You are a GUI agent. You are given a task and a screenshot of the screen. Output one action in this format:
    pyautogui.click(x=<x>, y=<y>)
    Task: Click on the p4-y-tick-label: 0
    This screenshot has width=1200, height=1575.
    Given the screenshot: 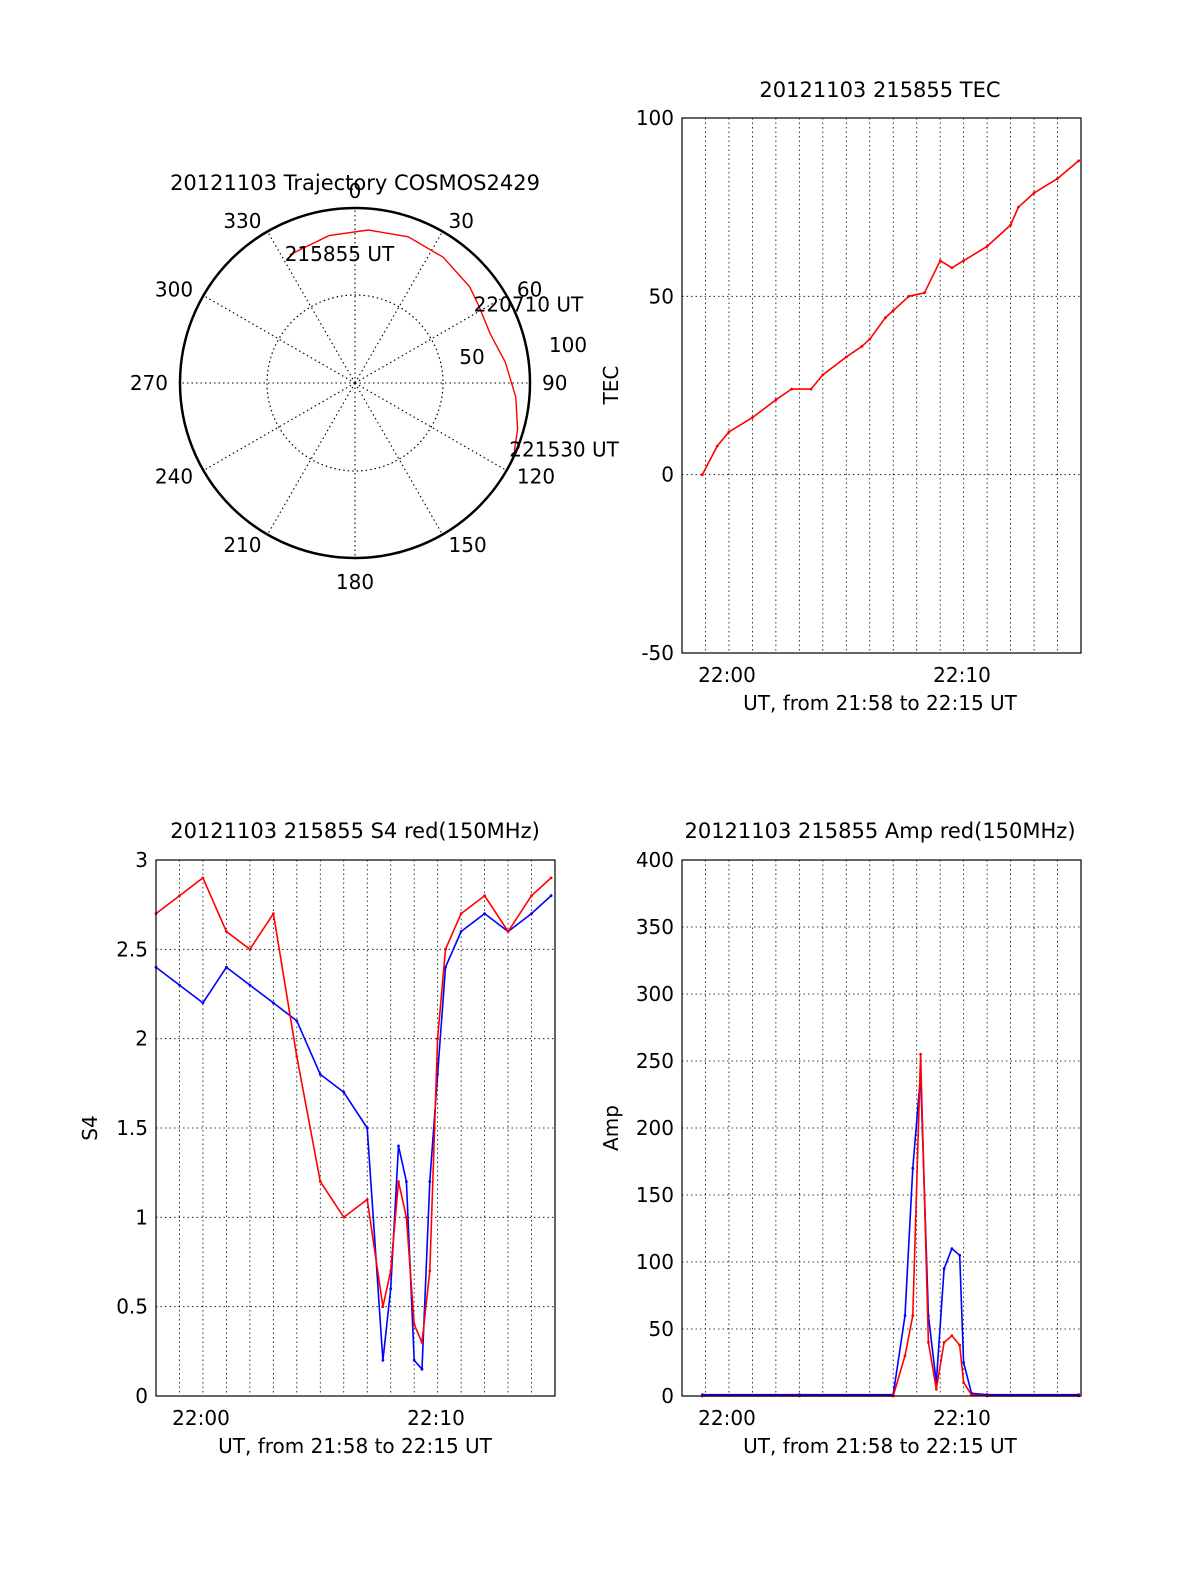 What is the action you would take?
    pyautogui.click(x=667, y=1396)
    